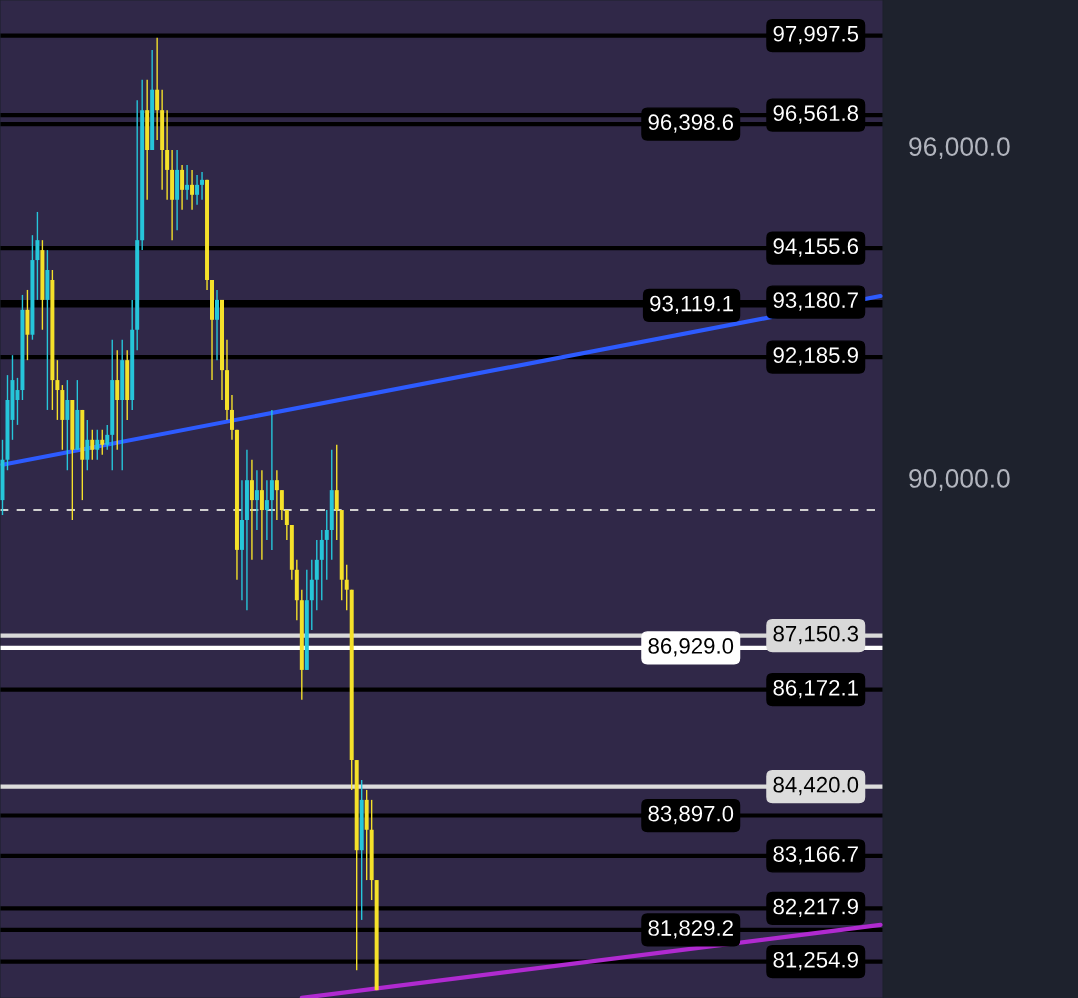 The height and width of the screenshot is (998, 1078). Describe the element at coordinates (959, 480) in the screenshot. I see `y-tick-label: 90,000.0` at that location.